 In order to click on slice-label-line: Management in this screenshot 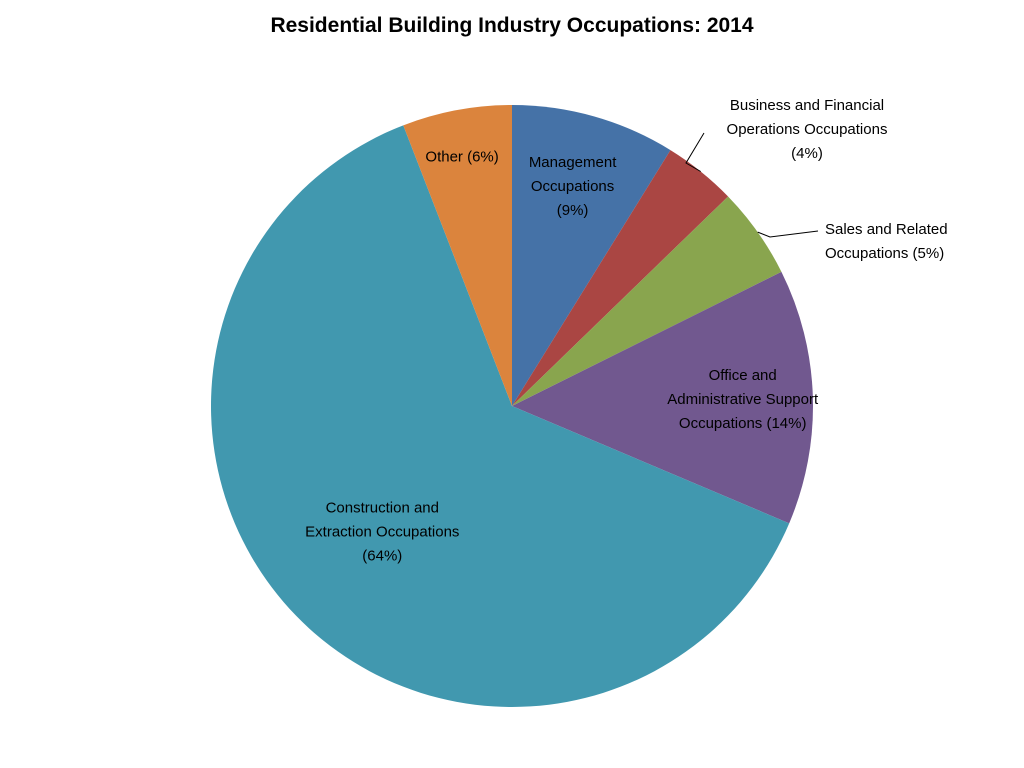, I will do `click(573, 162)`.